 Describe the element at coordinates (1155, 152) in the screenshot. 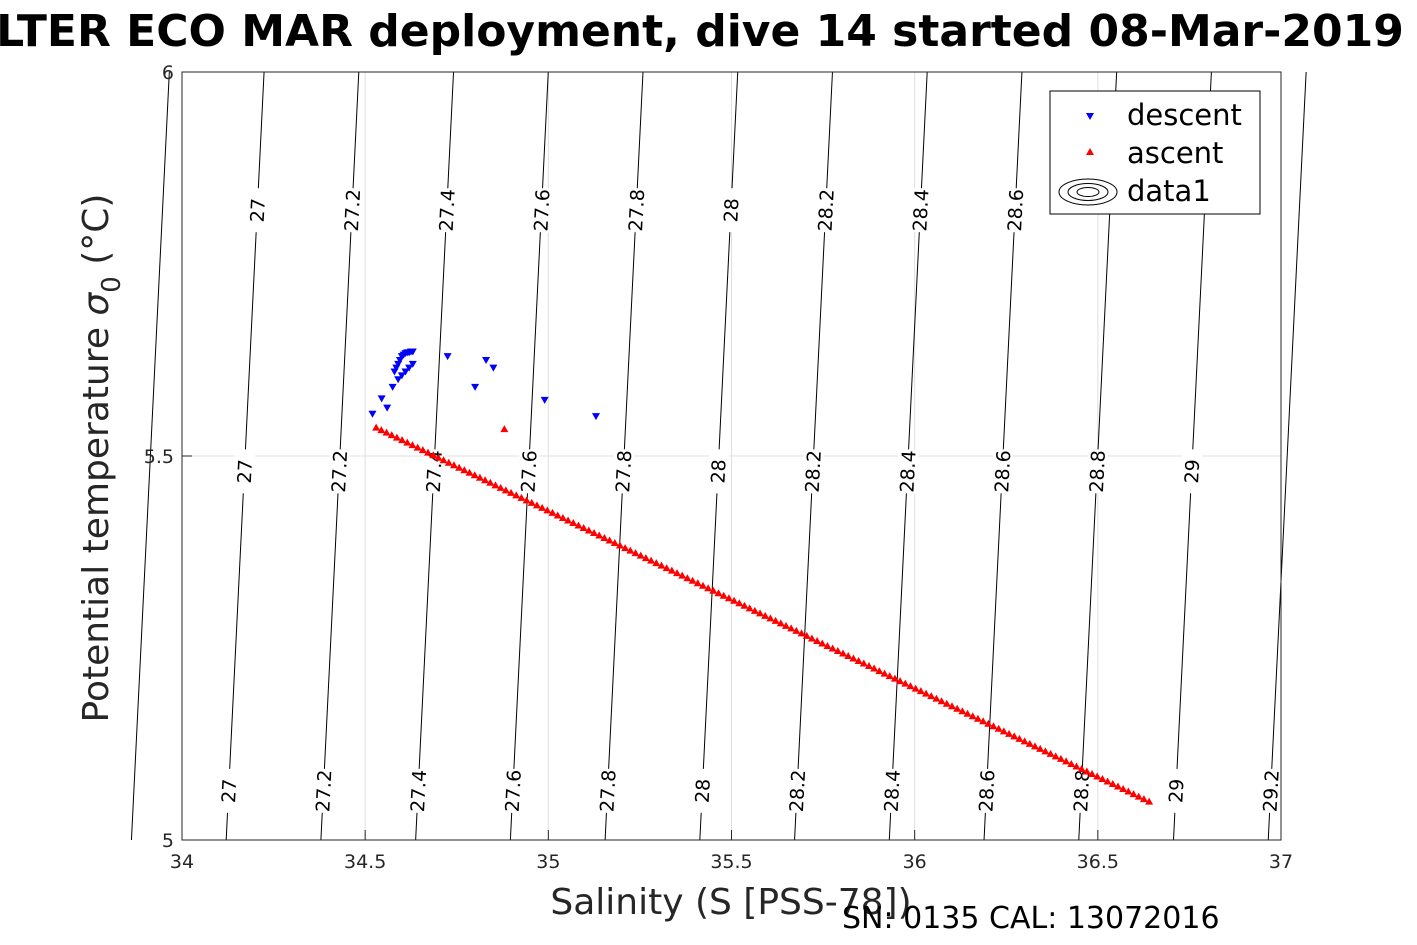

I see `legend-box` at that location.